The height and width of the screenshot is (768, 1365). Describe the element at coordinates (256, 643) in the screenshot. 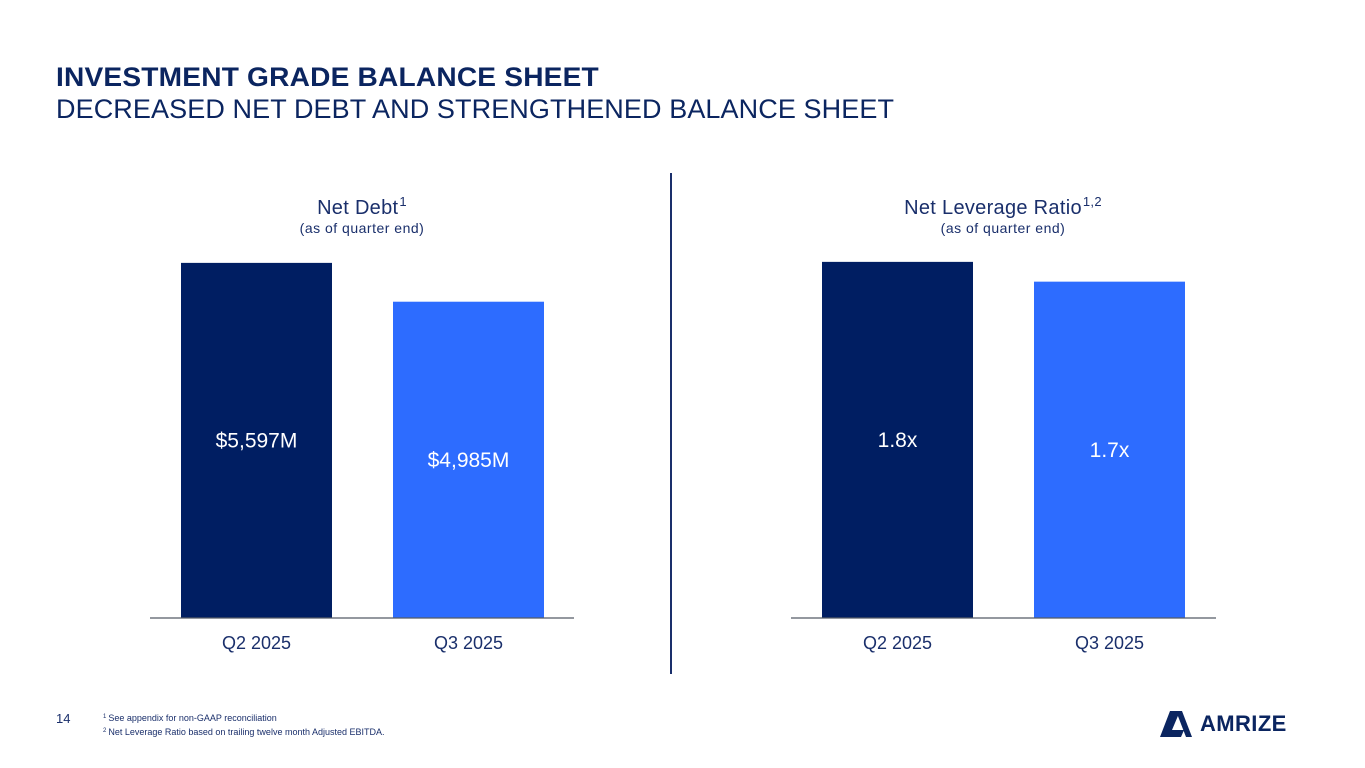

I see `net-debt-category-label: Q2 2025` at that location.